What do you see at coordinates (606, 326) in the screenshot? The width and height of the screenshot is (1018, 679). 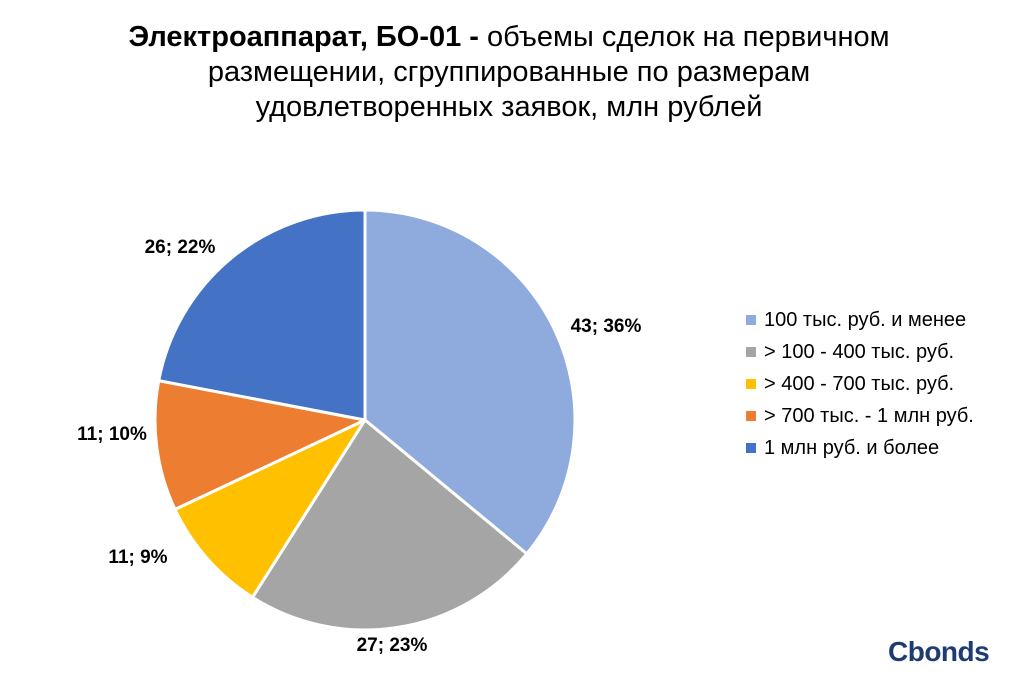 I see `data-label-1: 43; 36%` at bounding box center [606, 326].